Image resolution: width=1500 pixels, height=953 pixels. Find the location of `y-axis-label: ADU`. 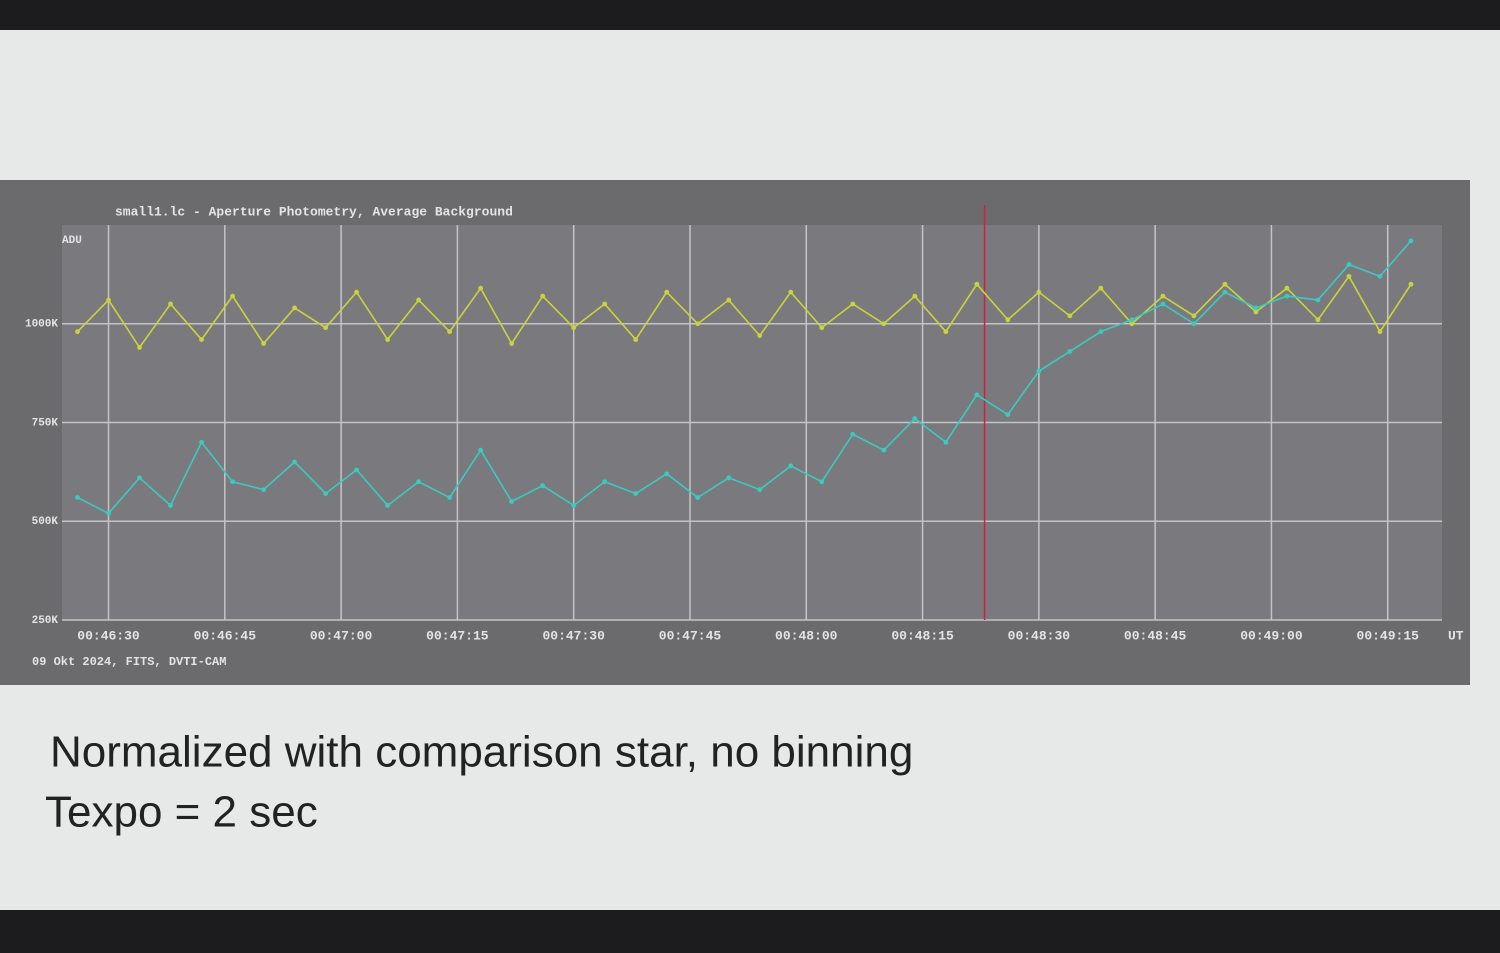

y-axis-label: ADU is located at coordinates (72, 241).